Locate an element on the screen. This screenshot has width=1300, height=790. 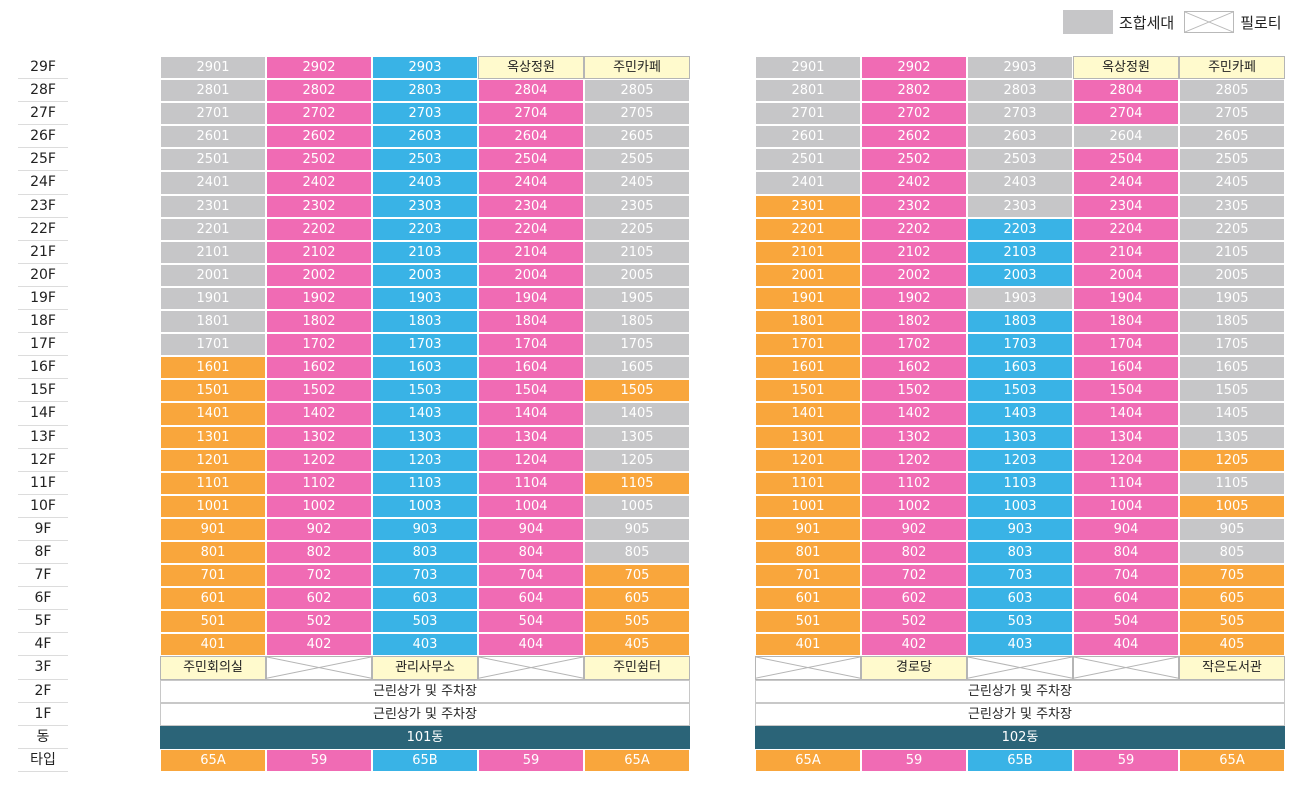
floor-label: 1F is located at coordinates (43, 714).